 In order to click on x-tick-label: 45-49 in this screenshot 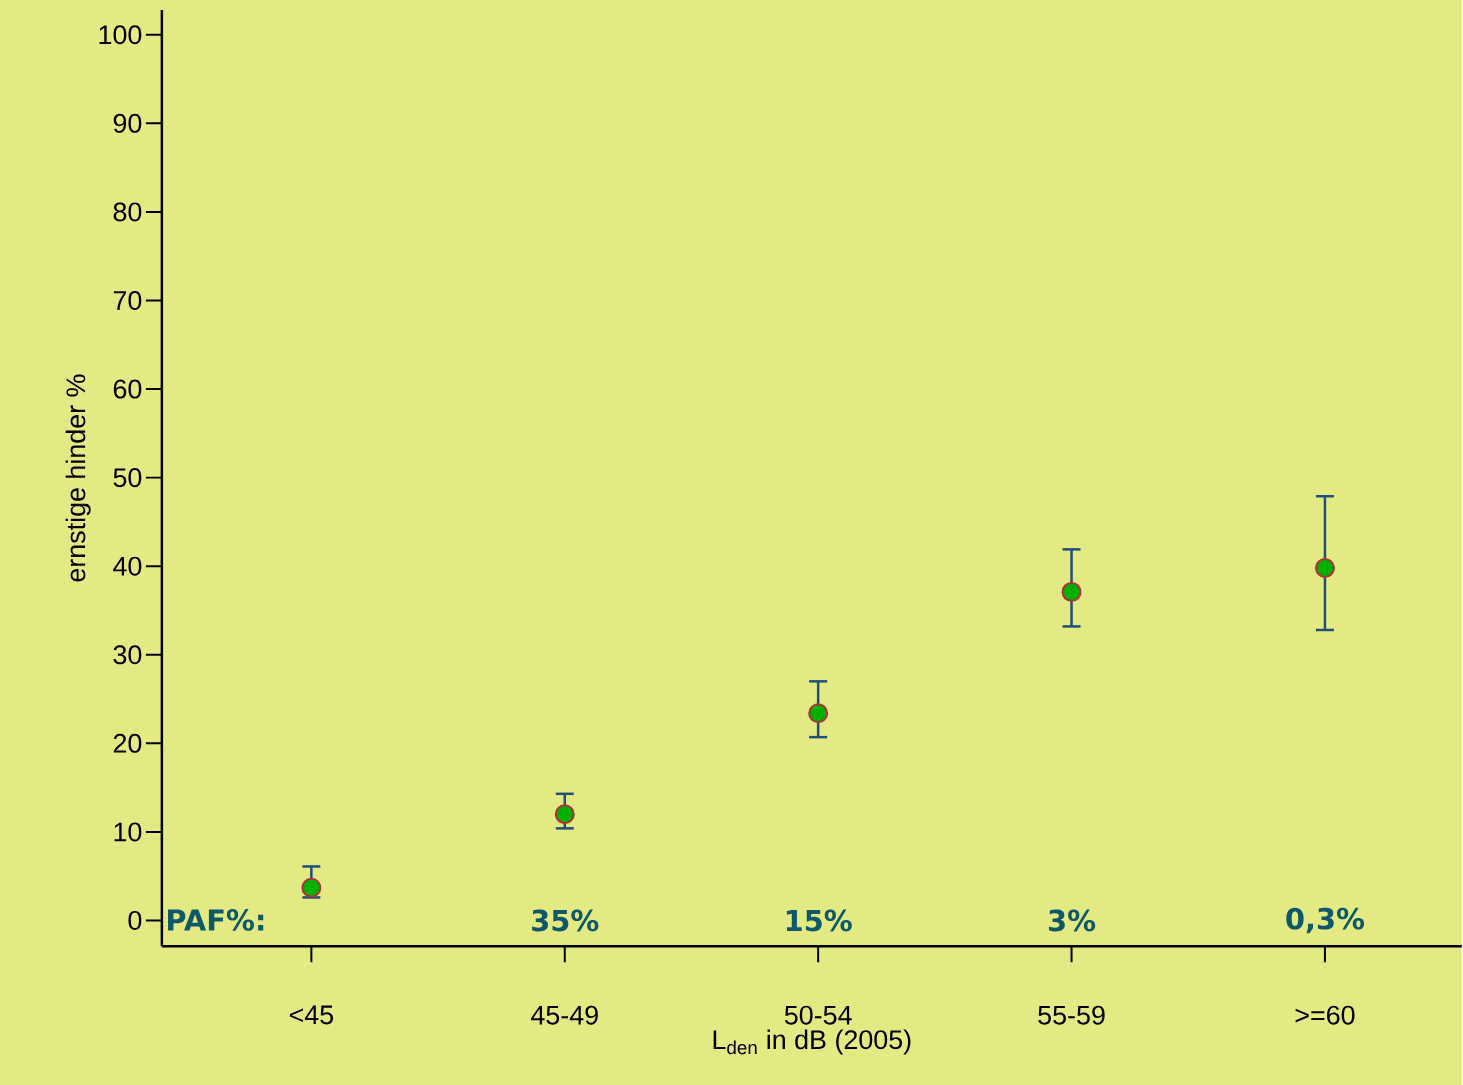, I will do `click(564, 1015)`.